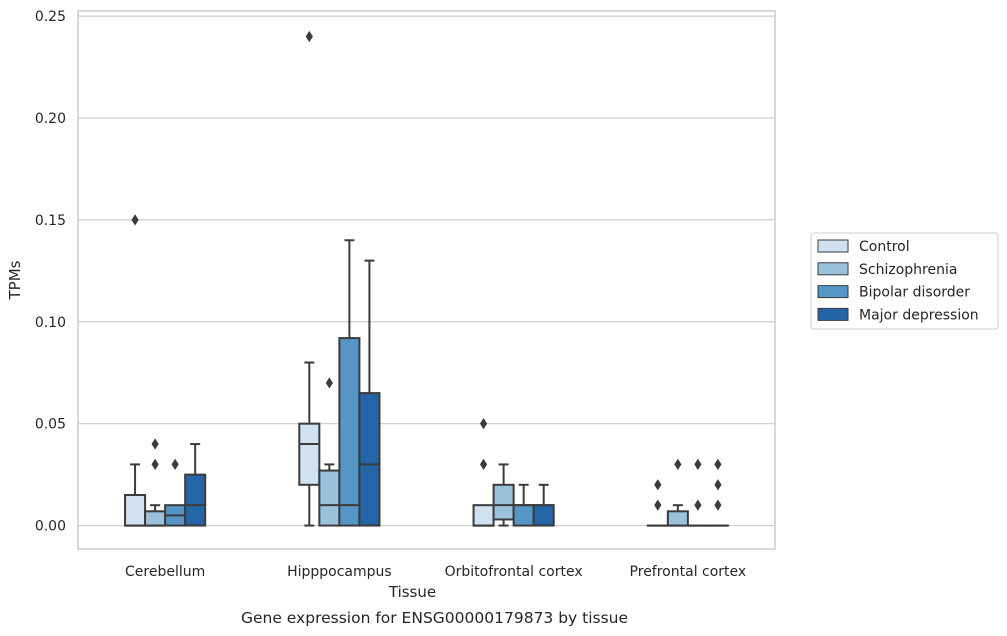  What do you see at coordinates (908, 270) in the screenshot?
I see `legend-label: Schizophrenia` at bounding box center [908, 270].